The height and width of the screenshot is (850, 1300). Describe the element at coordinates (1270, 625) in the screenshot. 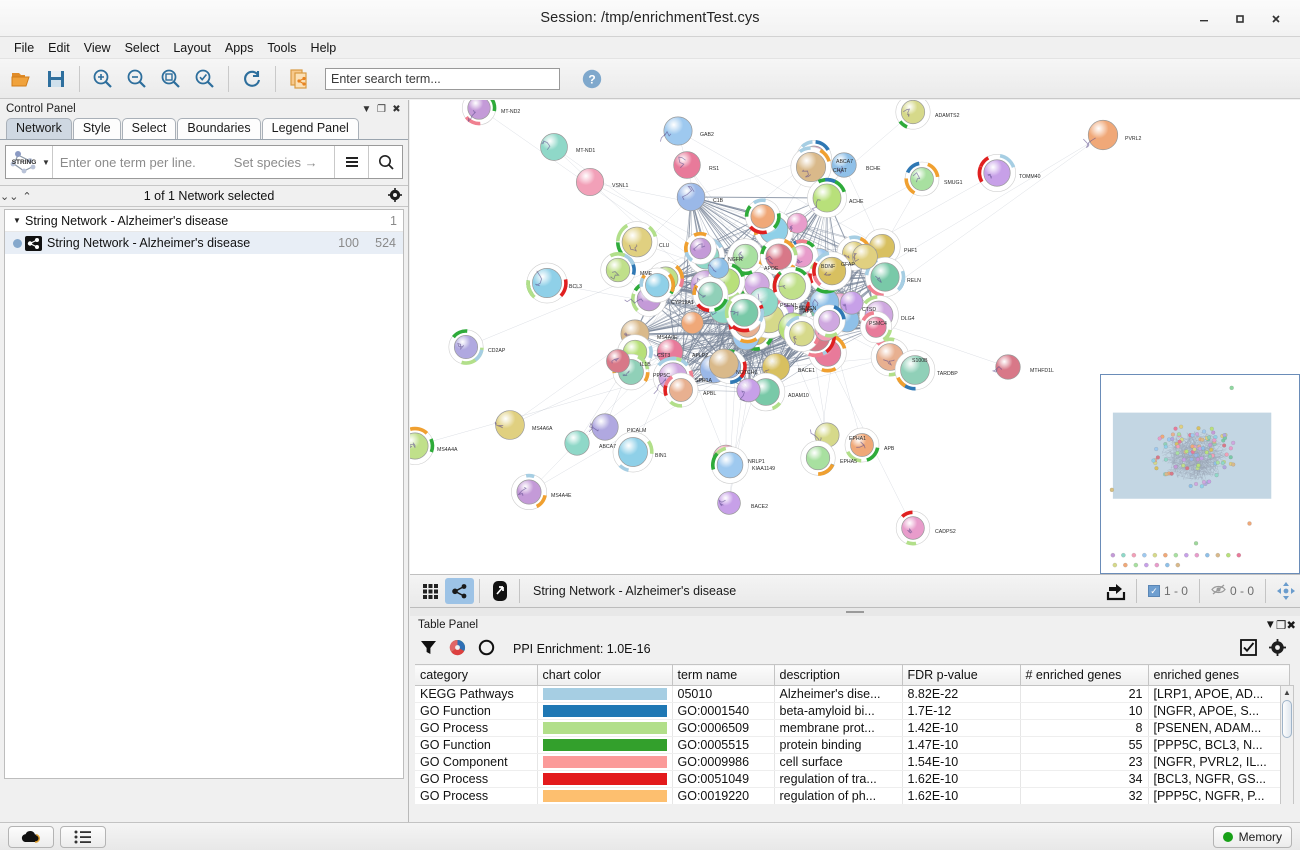

I see `table-dropdown-icon: ▼` at that location.